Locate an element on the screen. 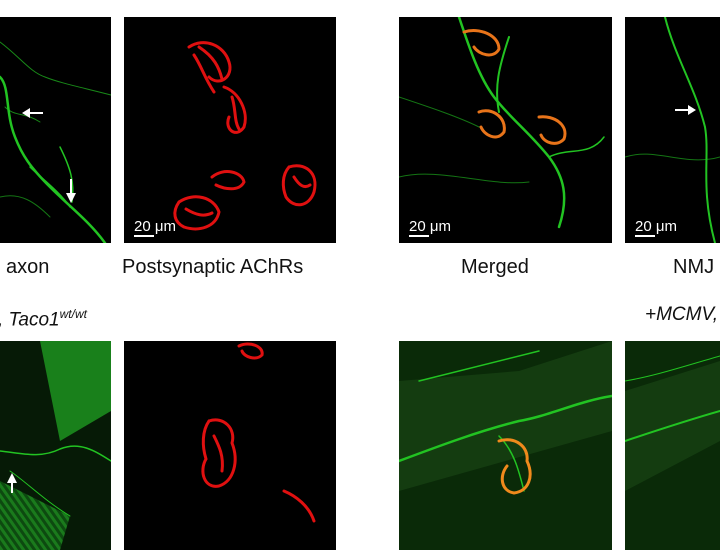  nmj-image-top: 20 μm is located at coordinates (672, 130).